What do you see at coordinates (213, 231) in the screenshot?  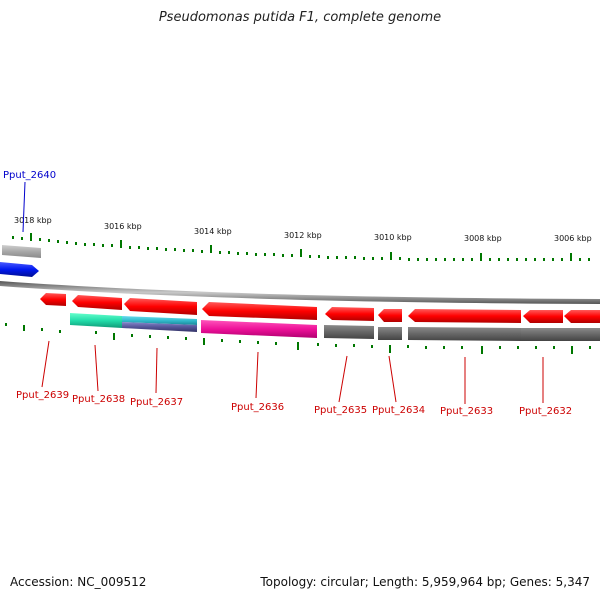 I see `scale-label: 3014 kbp` at bounding box center [213, 231].